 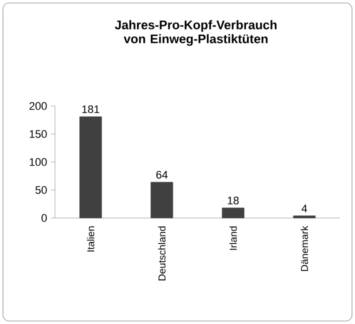 What do you see at coordinates (162, 253) in the screenshot?
I see `x-tick-label: Deutschland` at bounding box center [162, 253].